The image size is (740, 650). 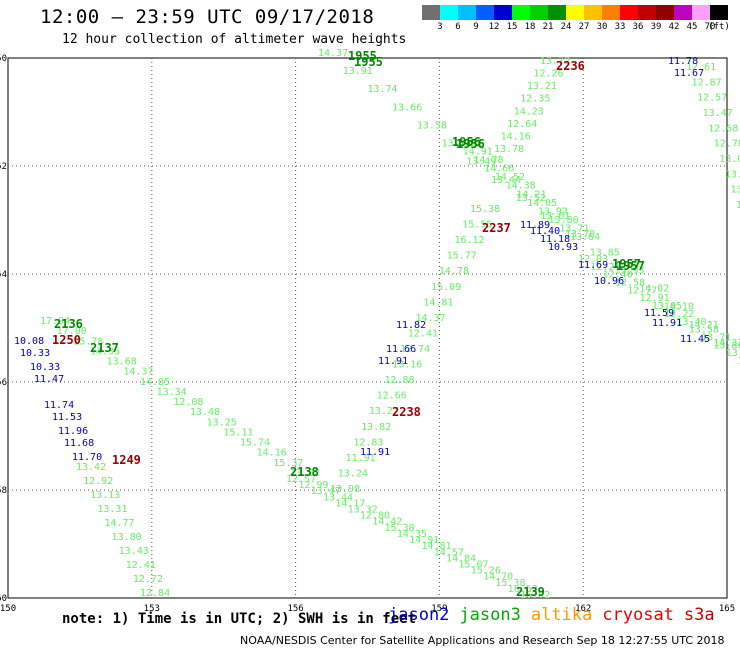 What do you see at coordinates (707, 82) in the screenshot?
I see `wave-height-value: 12.87` at bounding box center [707, 82].